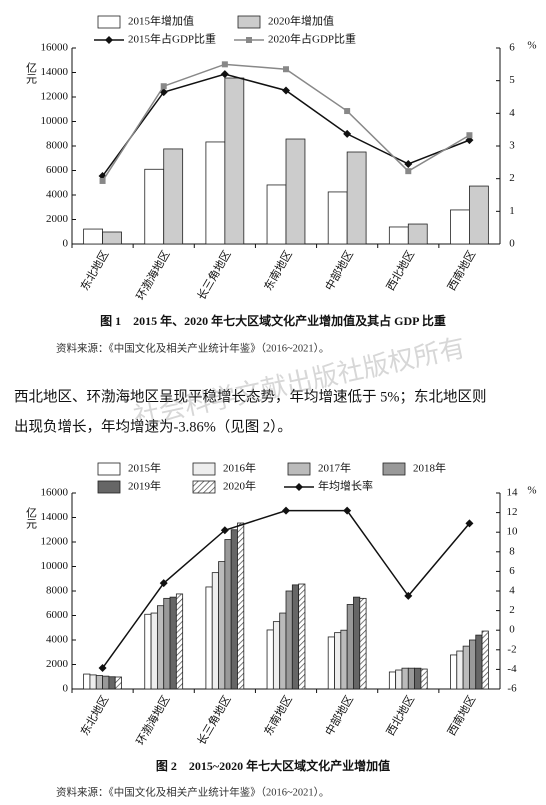 The width and height of the screenshot is (546, 805). What do you see at coordinates (512, 630) in the screenshot?
I see `y2-tick-label: 0` at bounding box center [512, 630].